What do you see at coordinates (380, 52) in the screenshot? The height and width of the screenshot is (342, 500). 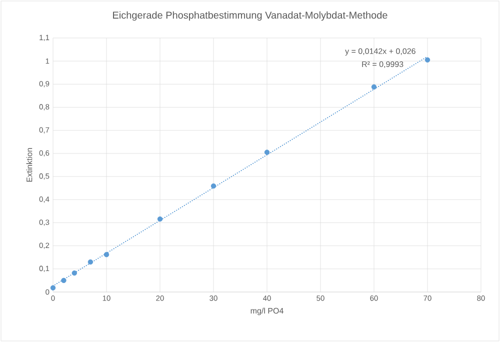 I see `annotation: y = 0,0142x + 0,026` at bounding box center [380, 52].